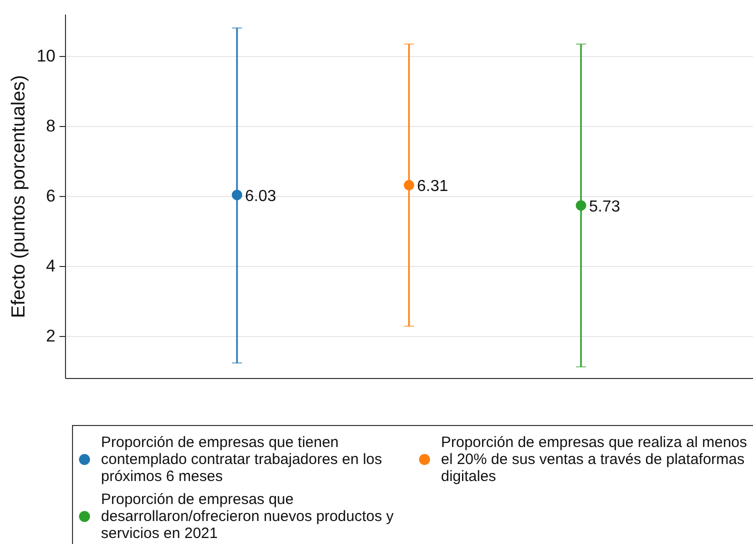  I want to click on y-axis-title: Efecto (puntos porcentuales), so click(19, 196).